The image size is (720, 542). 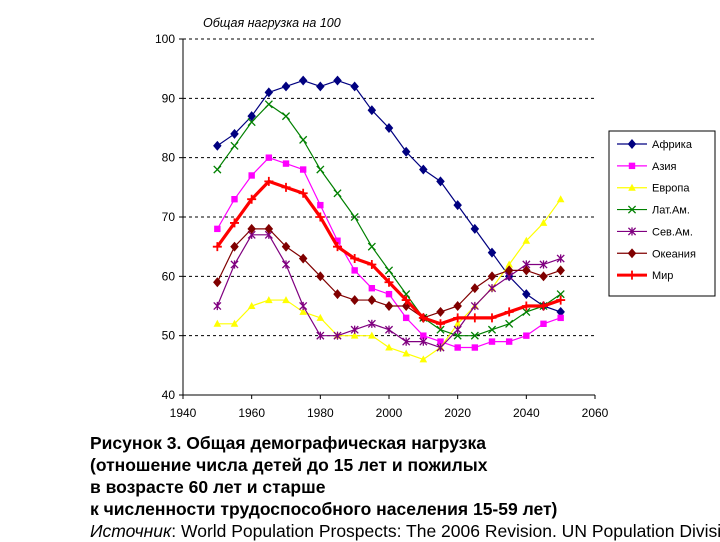 What do you see at coordinates (169, 276) in the screenshot?
I see `y-tick-label-60: 60` at bounding box center [169, 276].